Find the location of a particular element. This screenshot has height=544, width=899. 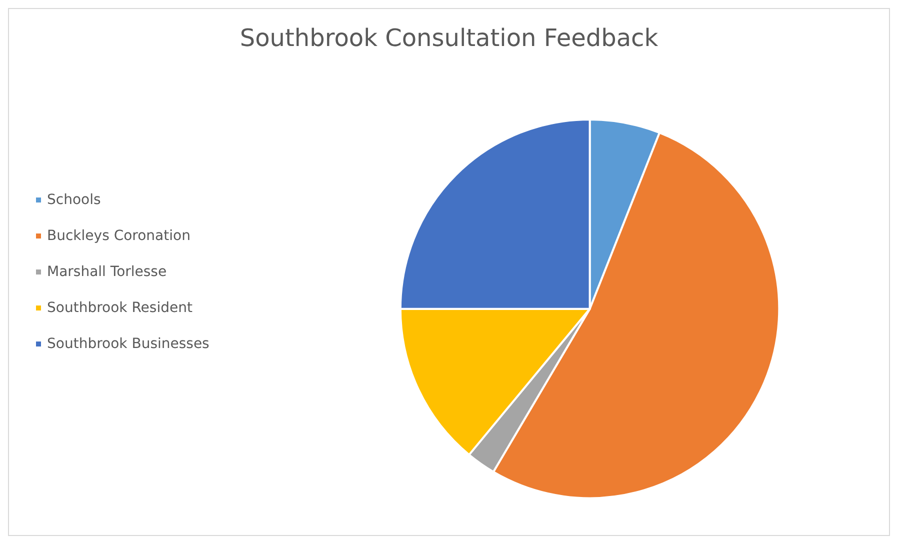

legend-label: Southbrook Businesses is located at coordinates (128, 344).